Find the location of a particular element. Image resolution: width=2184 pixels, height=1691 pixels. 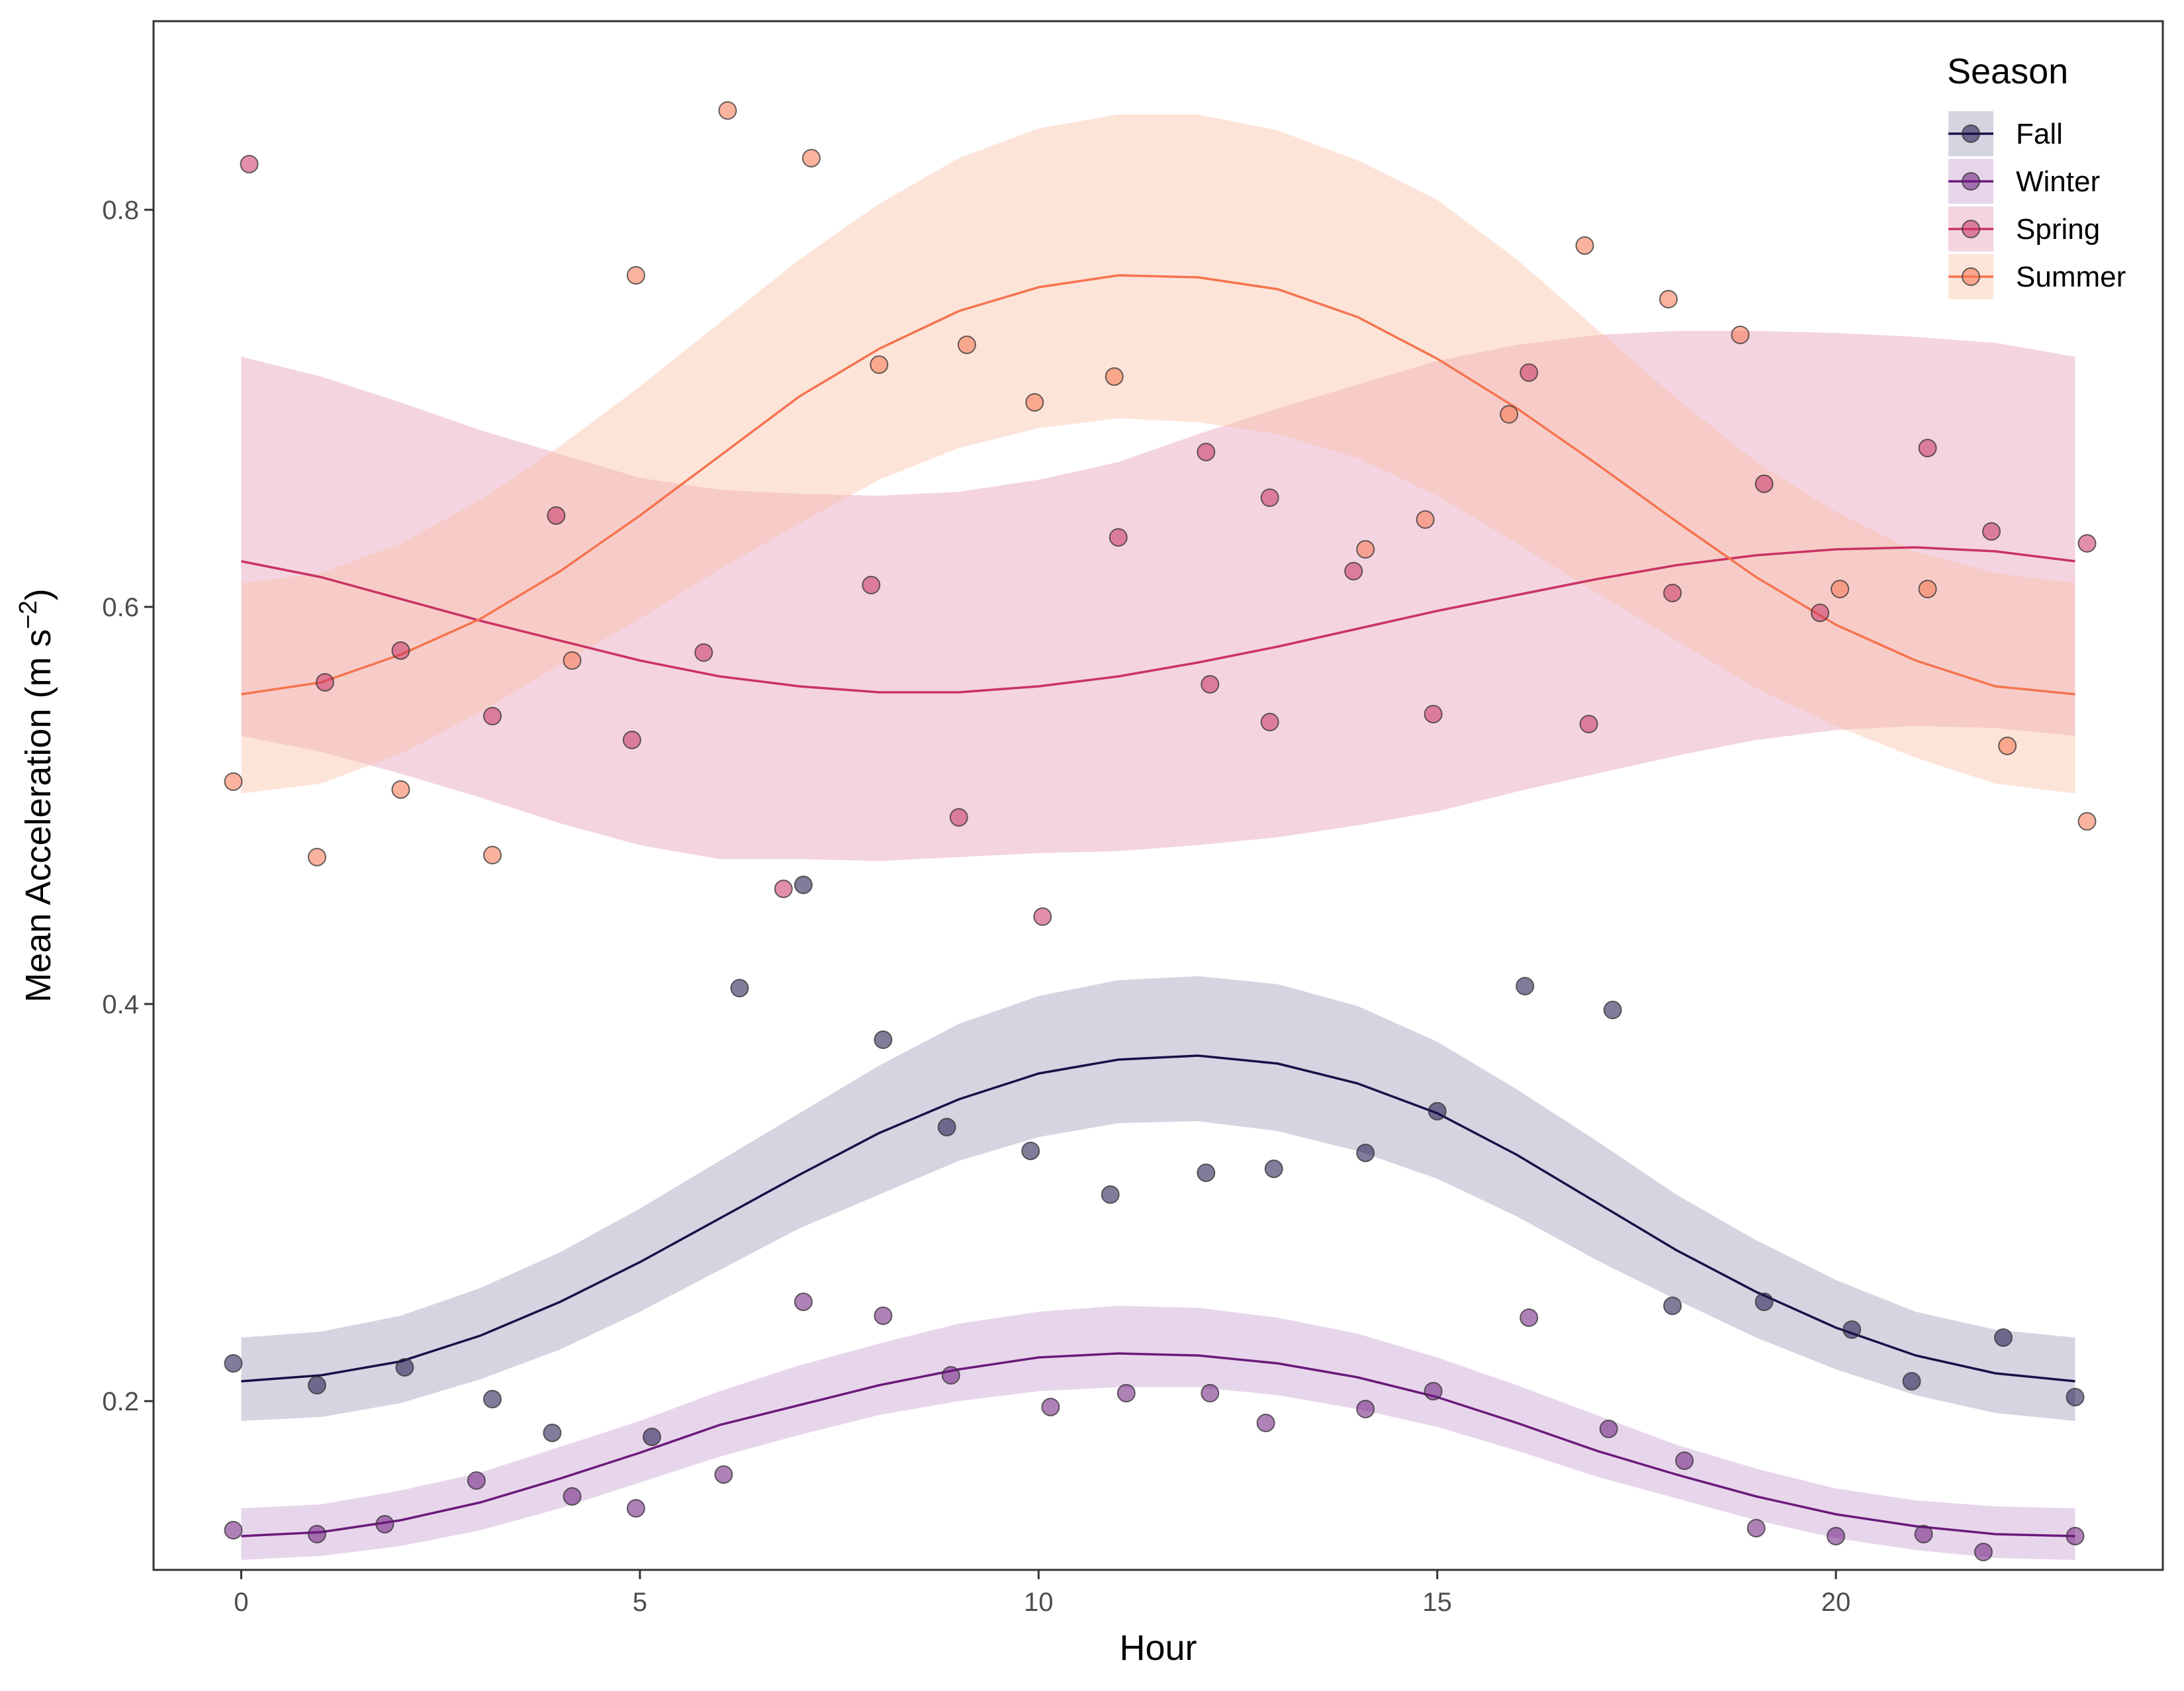

y-tick-label: 0.2 is located at coordinates (121, 1402).